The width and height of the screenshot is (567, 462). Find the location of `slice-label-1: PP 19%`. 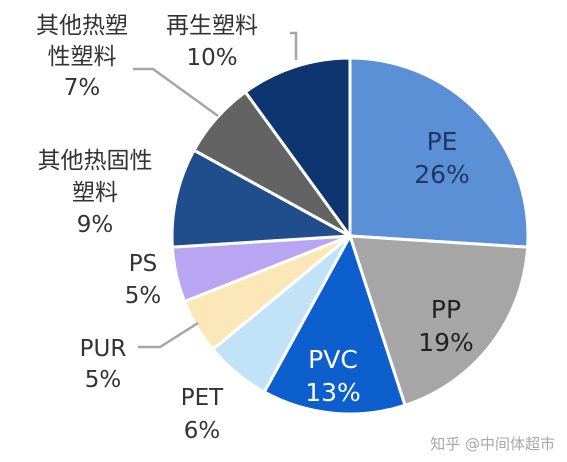

slice-label-1: PP 19% is located at coordinates (446, 326).